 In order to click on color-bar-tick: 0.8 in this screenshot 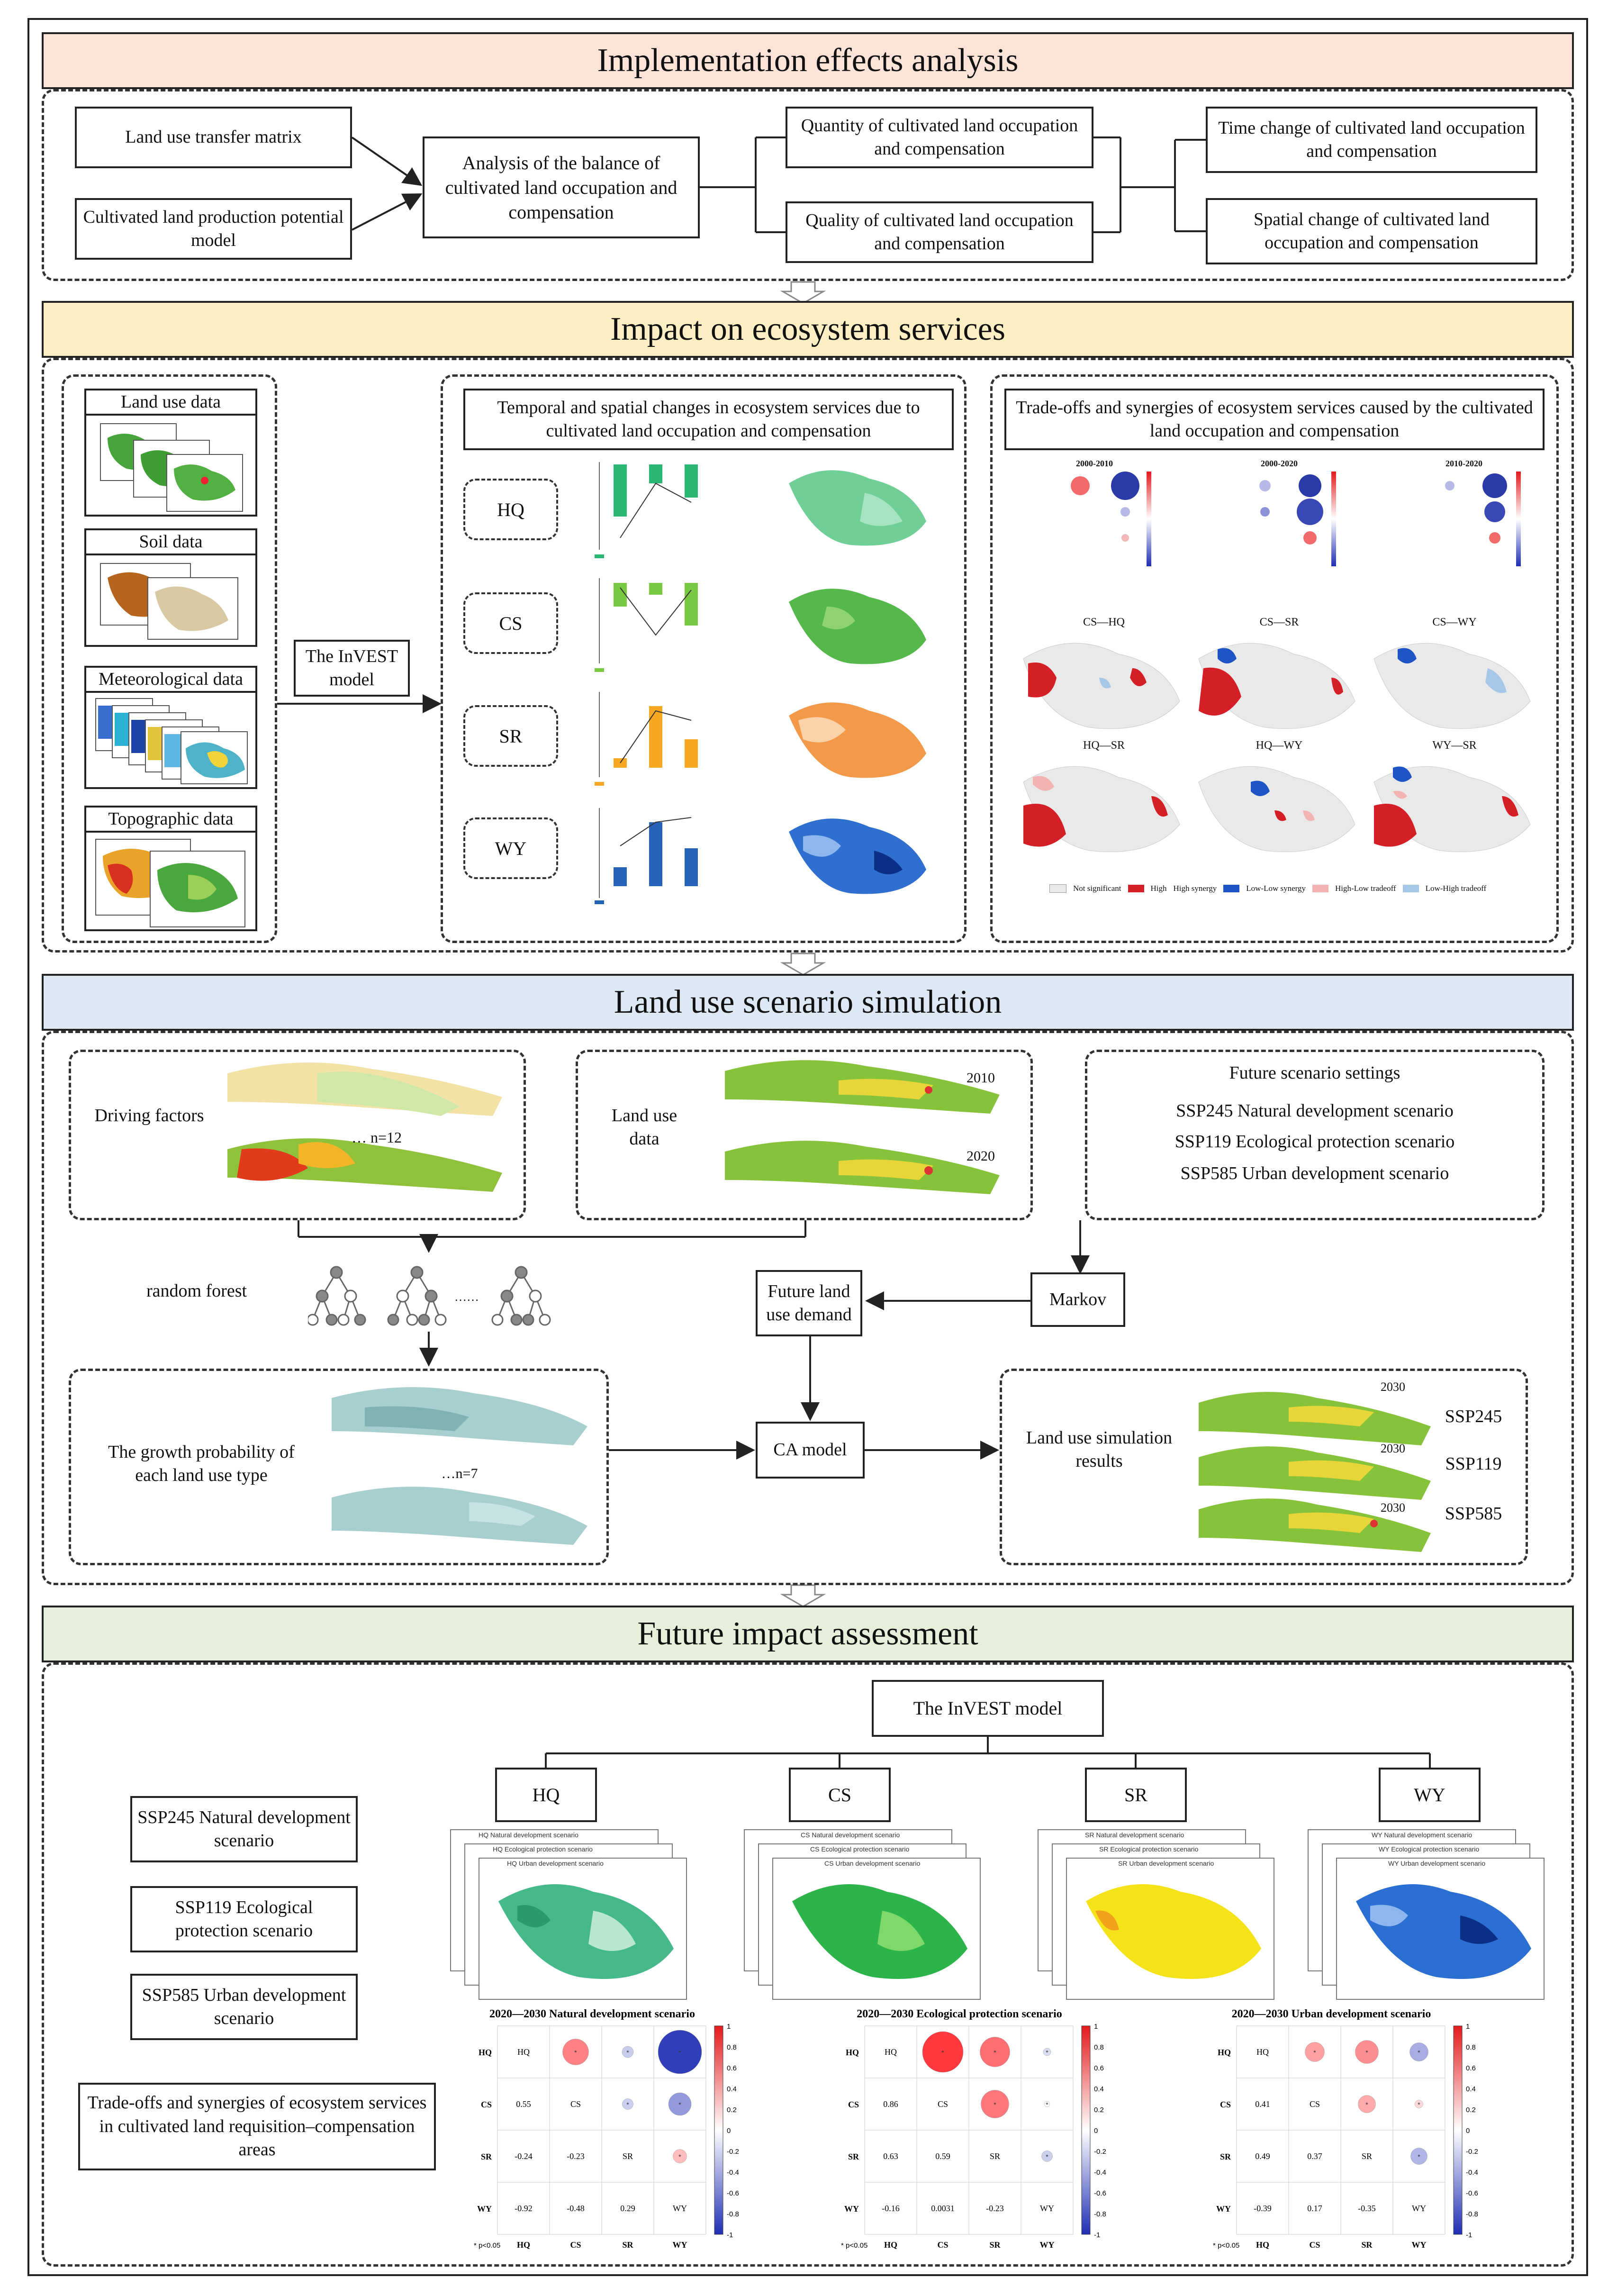, I will do `click(1099, 2047)`.